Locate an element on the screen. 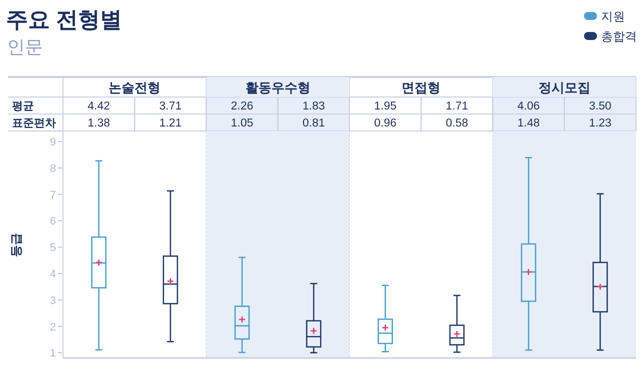 This screenshot has height=373, width=643. data-label: 1.21 is located at coordinates (170, 124).